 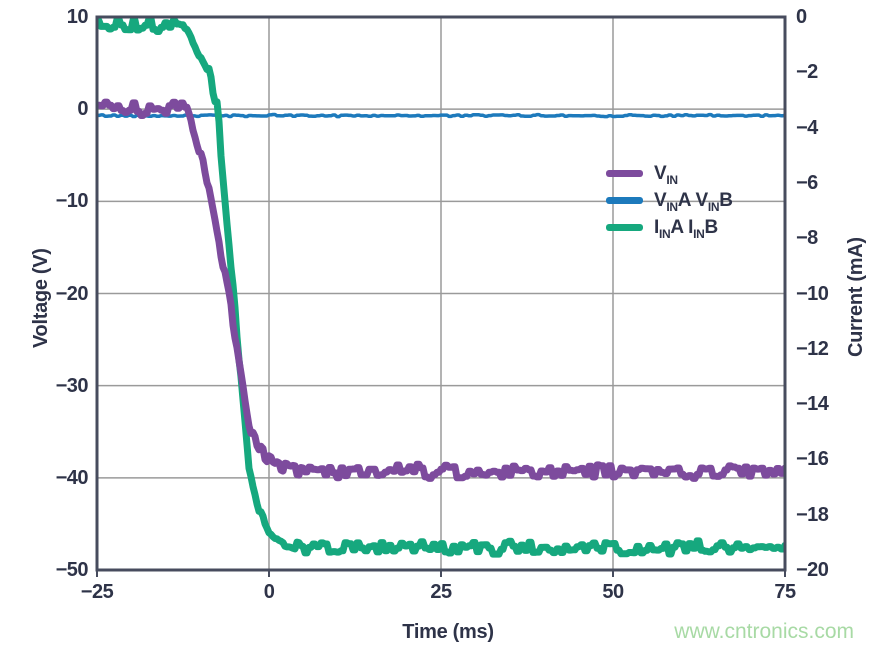 I want to click on voltage-tick-label: −40, so click(x=72, y=477).